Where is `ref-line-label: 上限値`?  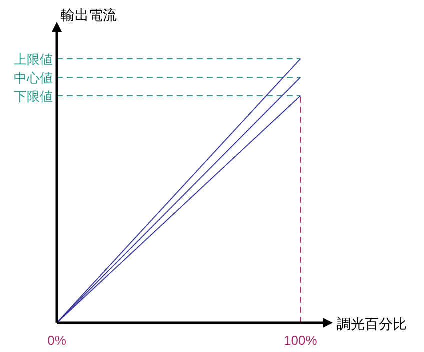 ref-line-label: 上限値 is located at coordinates (33, 59).